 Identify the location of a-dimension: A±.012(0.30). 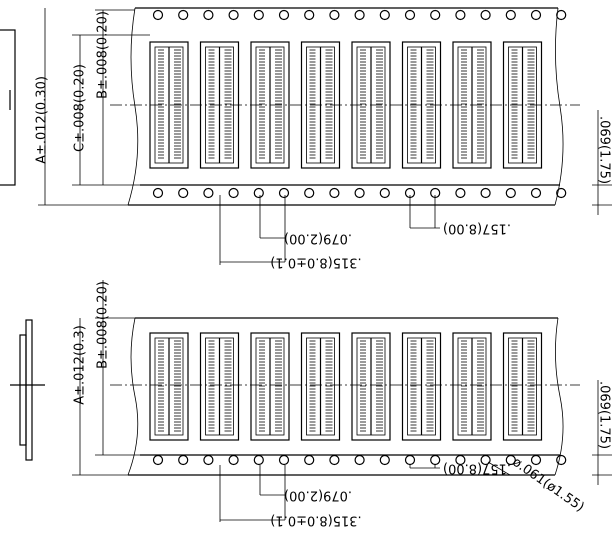
(42, 120).